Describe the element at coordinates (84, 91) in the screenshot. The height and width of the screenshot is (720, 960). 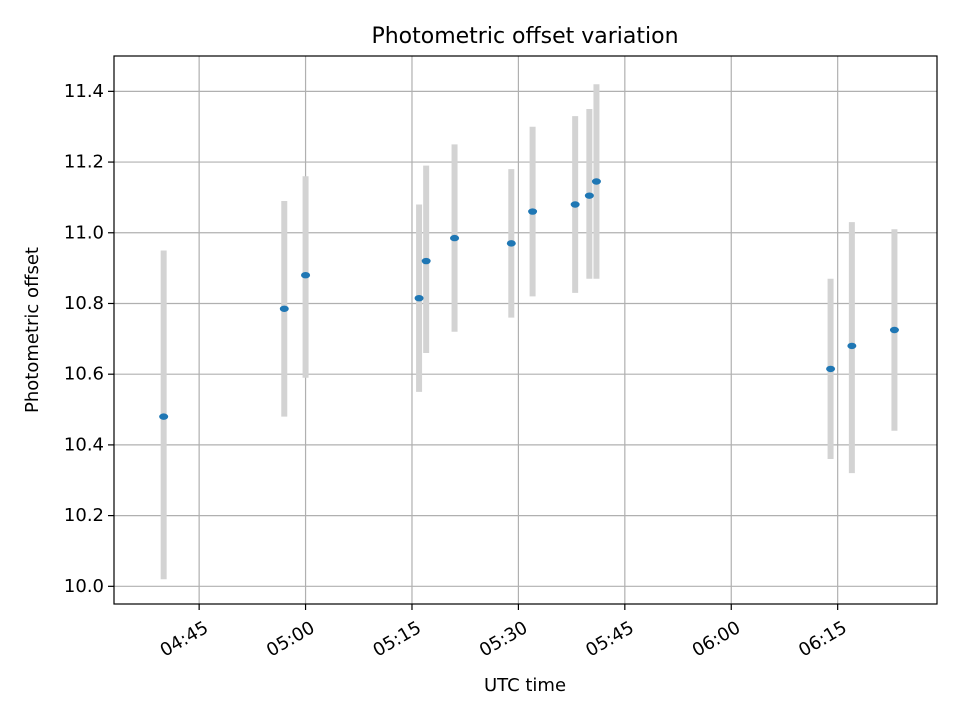
I see `y-tick-label: 11.4` at that location.